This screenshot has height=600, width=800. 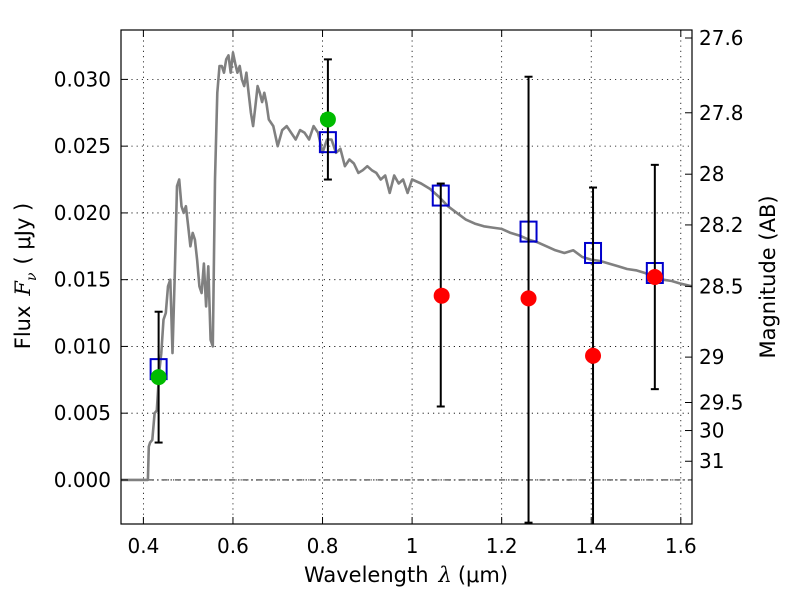 What do you see at coordinates (721, 225) in the screenshot?
I see `y2-tick-label: 28.2` at bounding box center [721, 225].